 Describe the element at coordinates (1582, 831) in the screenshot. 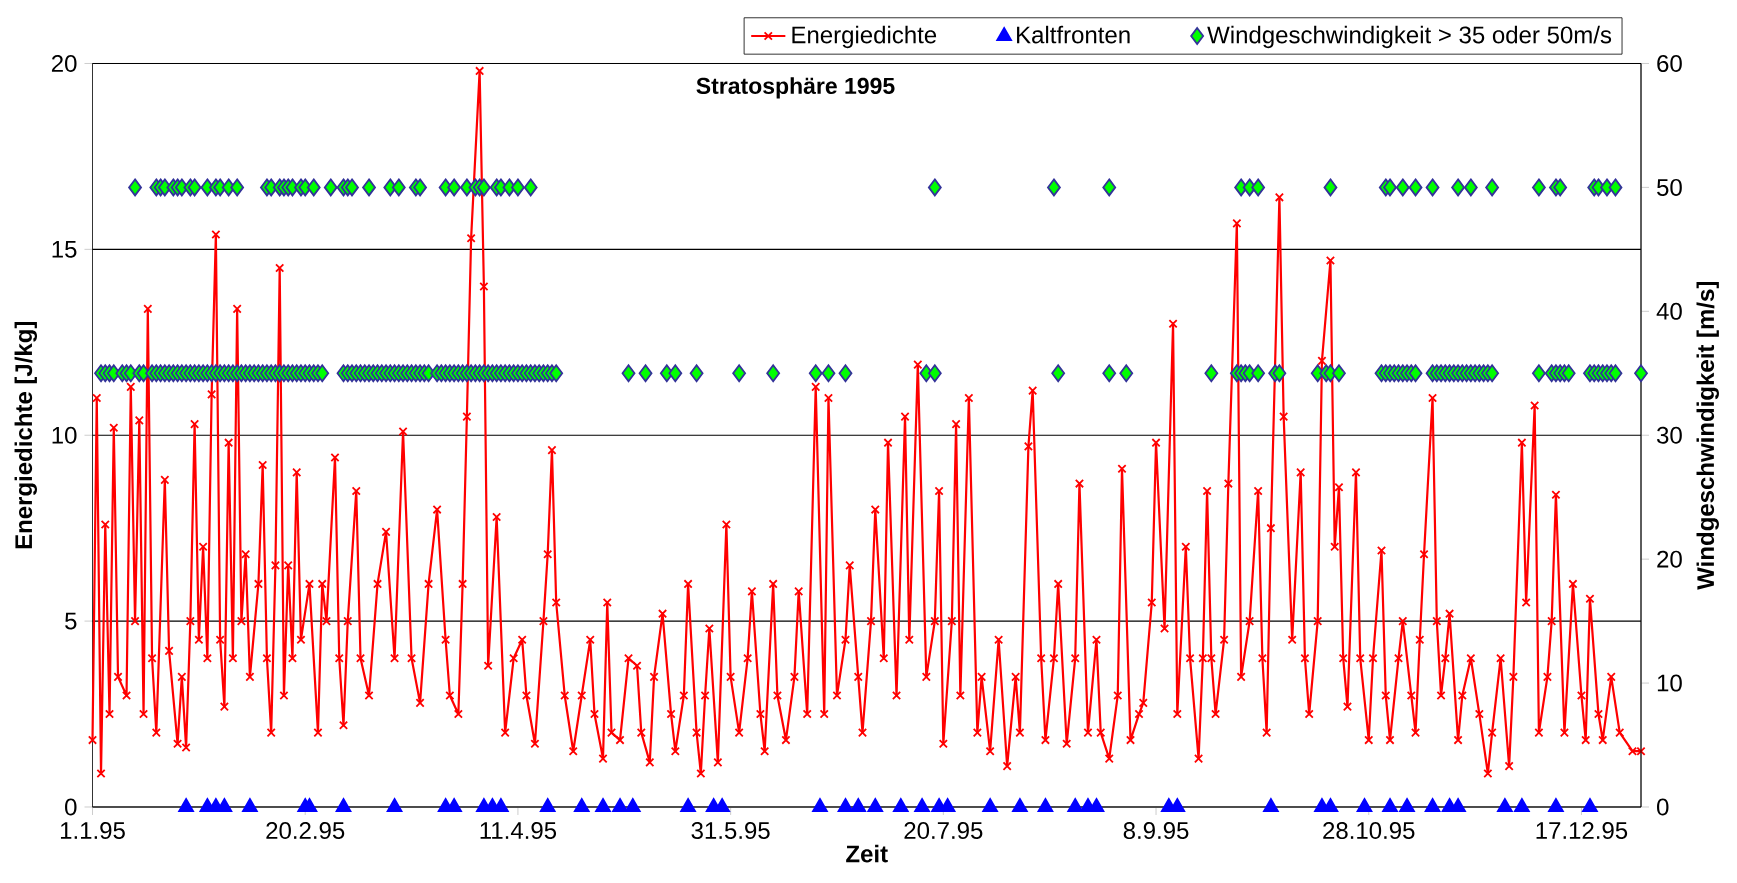

I see `x-tick-label: 17.12.95` at that location.